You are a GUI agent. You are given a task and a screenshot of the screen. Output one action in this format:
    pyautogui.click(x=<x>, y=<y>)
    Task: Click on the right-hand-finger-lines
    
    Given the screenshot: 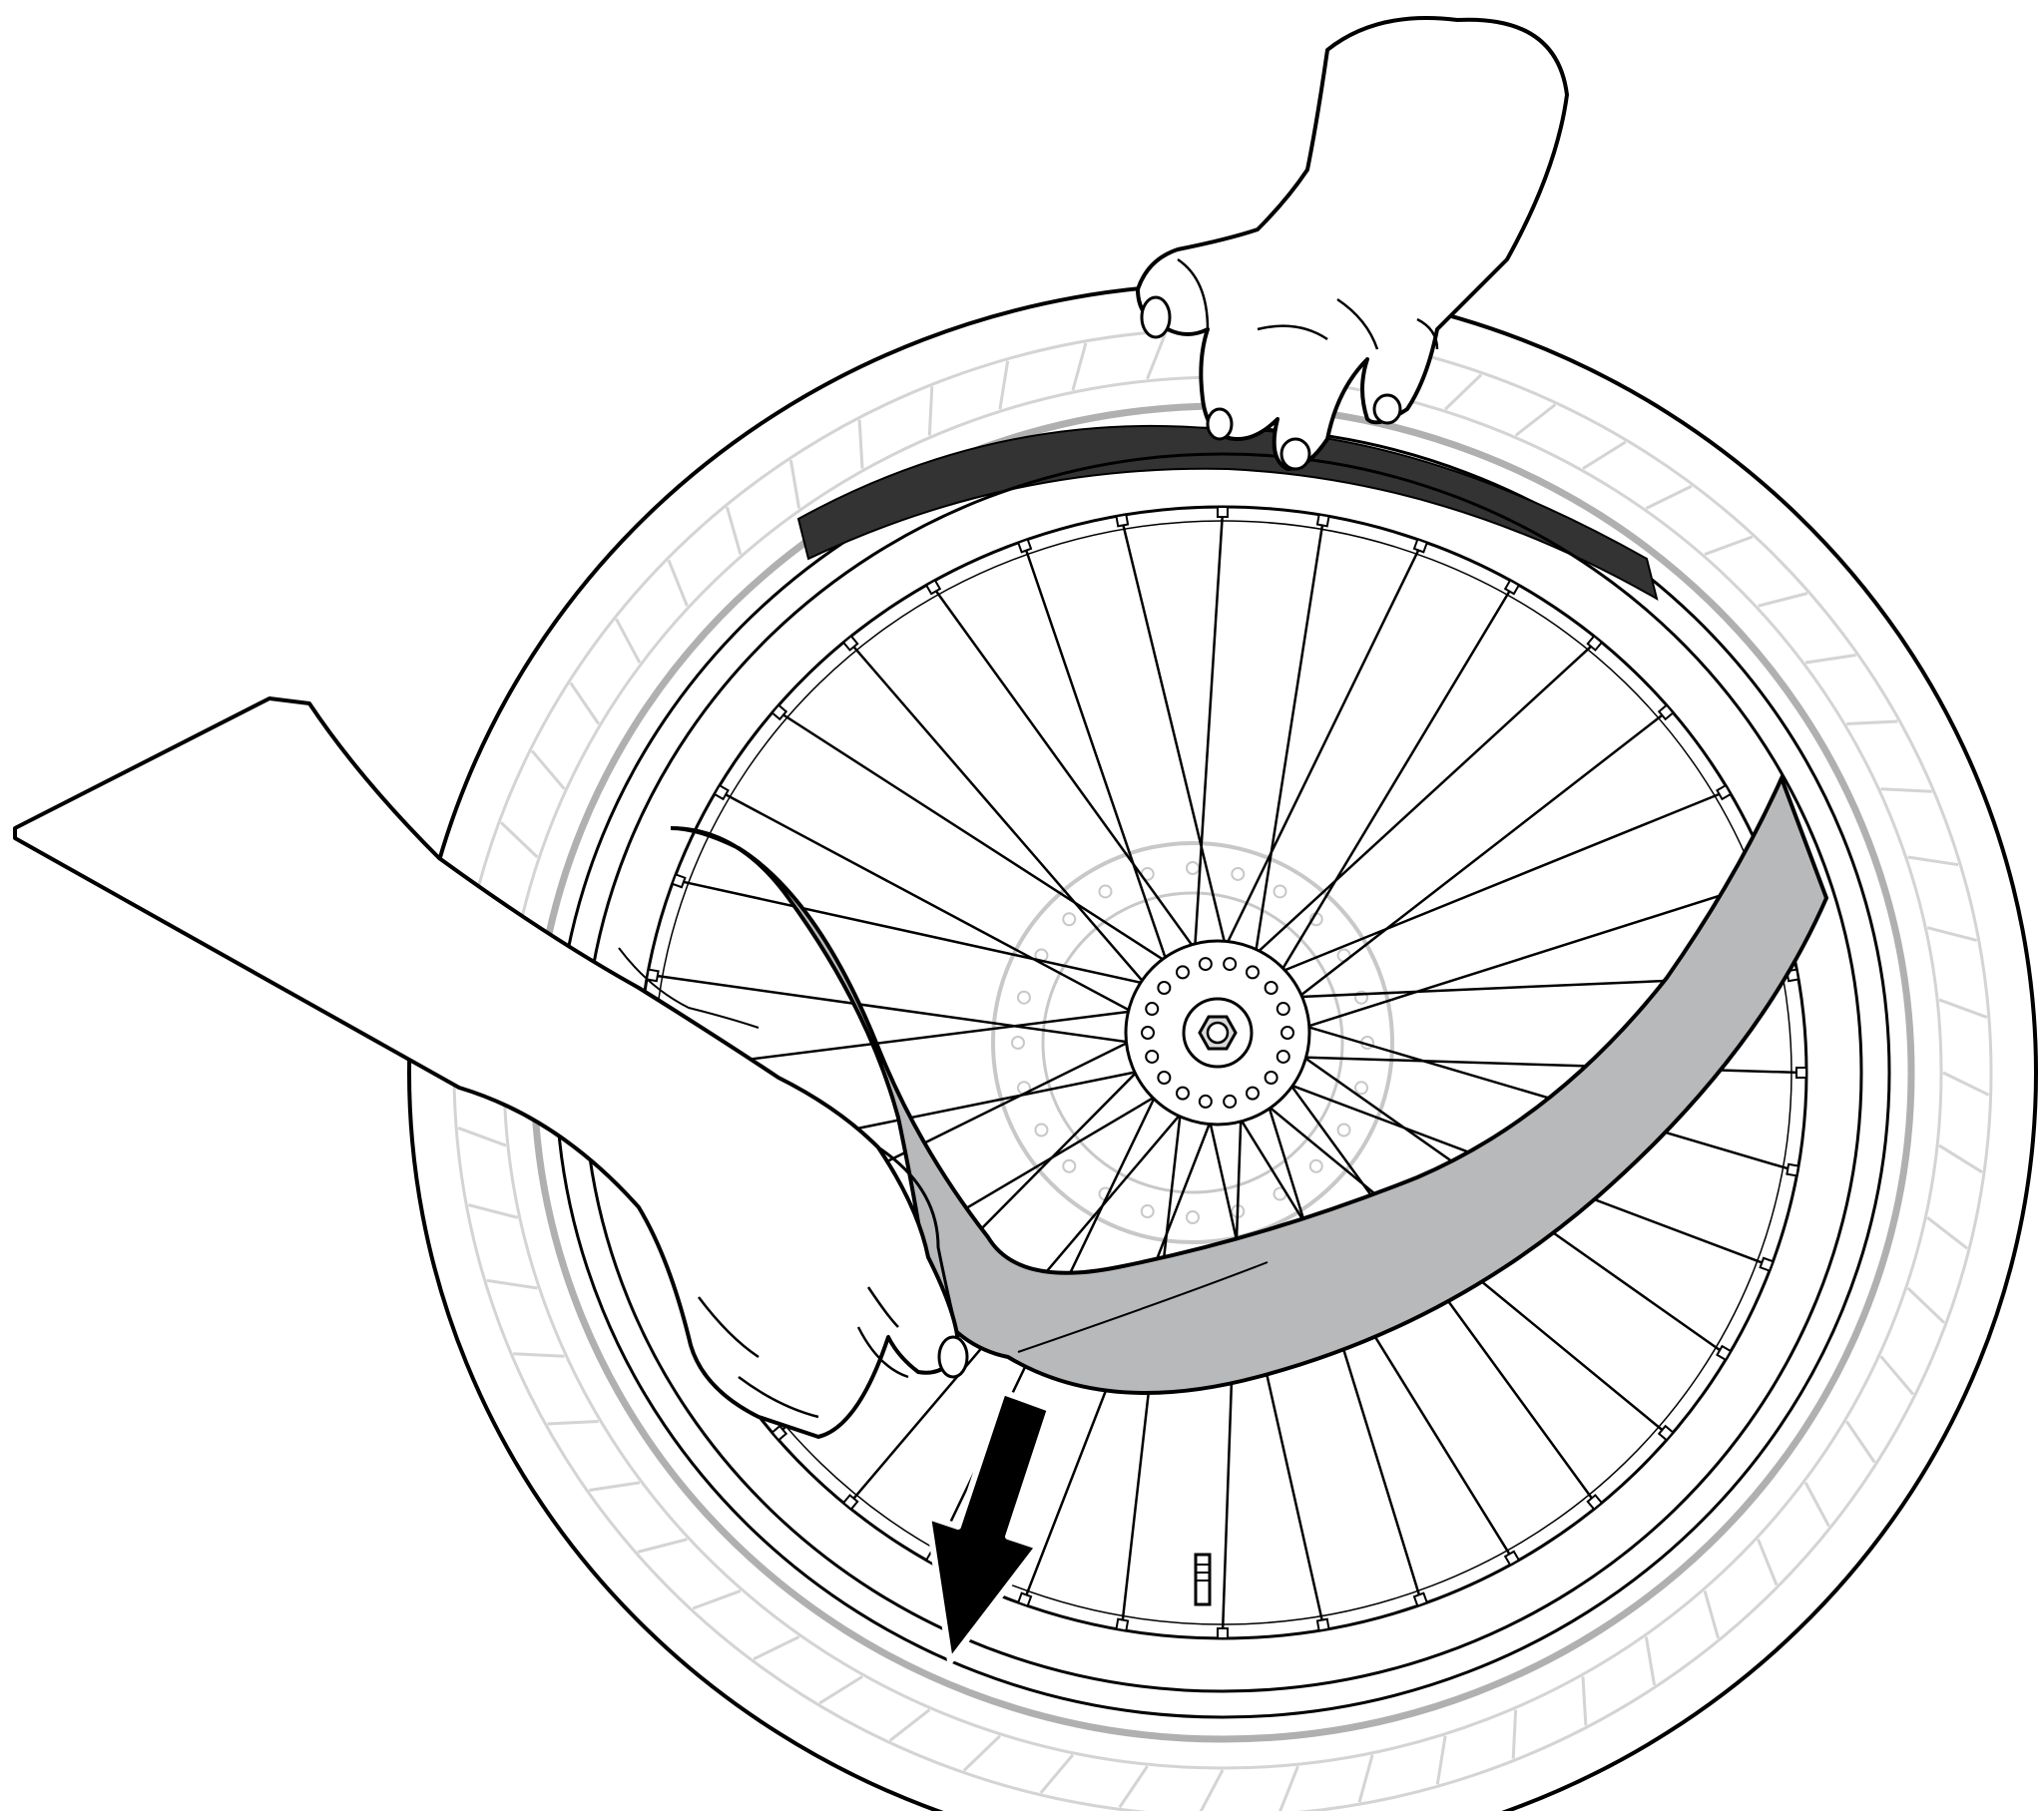 What is the action you would take?
    pyautogui.click(x=1308, y=303)
    